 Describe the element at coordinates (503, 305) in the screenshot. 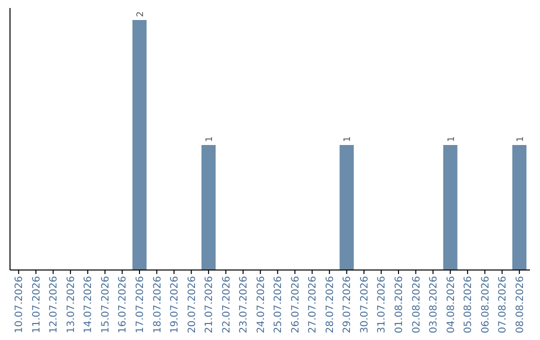

I see `x-tick-label: 07.08.2026` at that location.